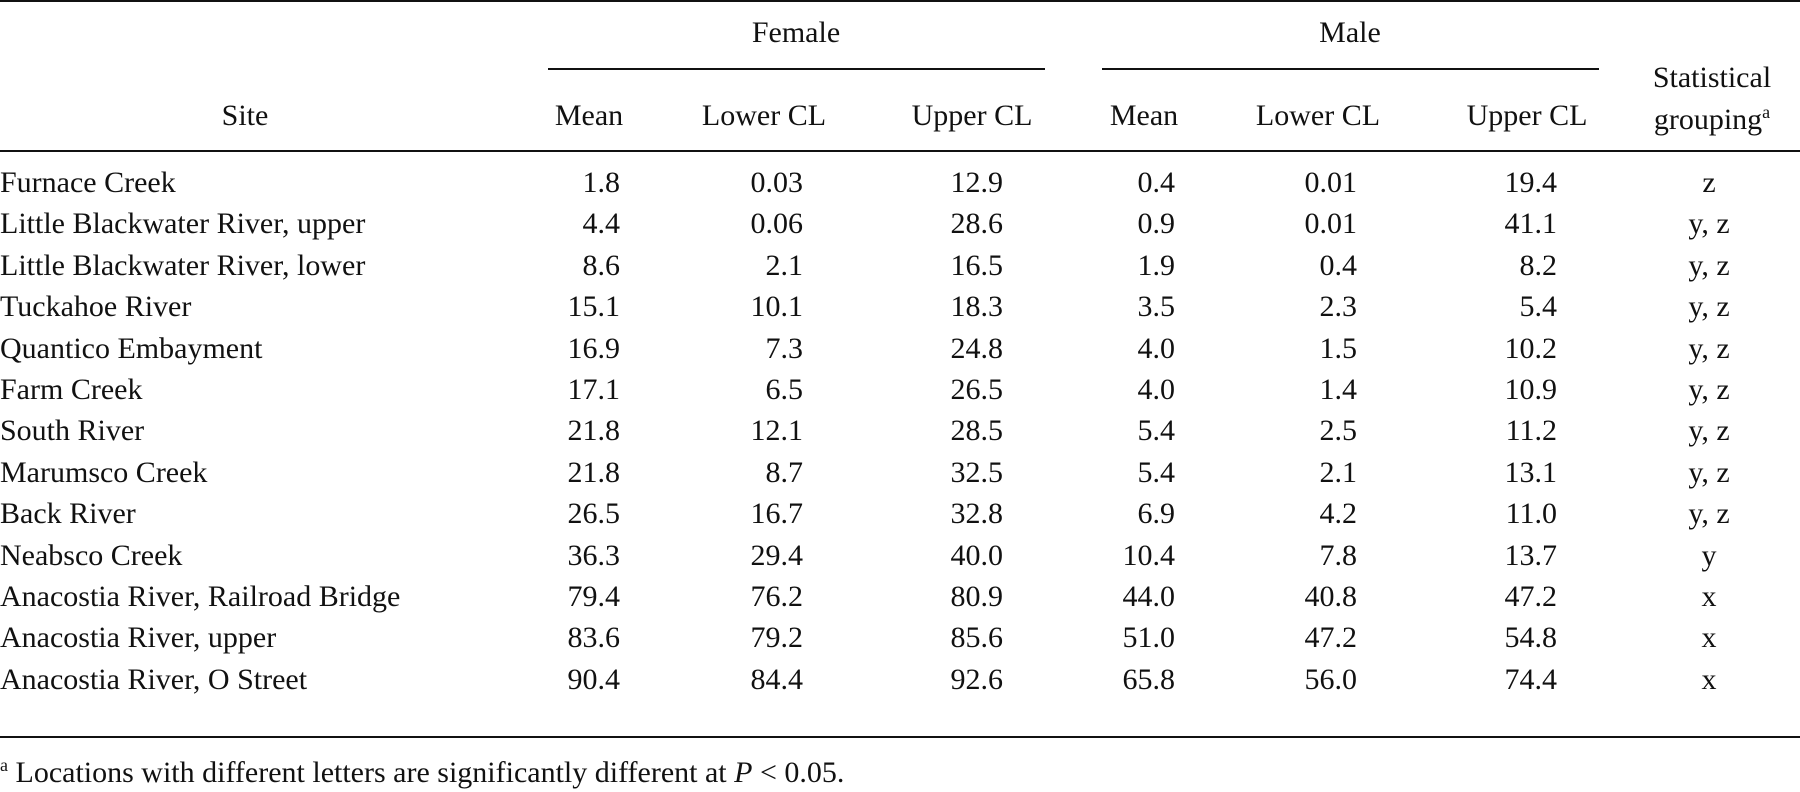  What do you see at coordinates (183, 224) in the screenshot?
I see `site-cell: Little Blackwater River, upper` at bounding box center [183, 224].